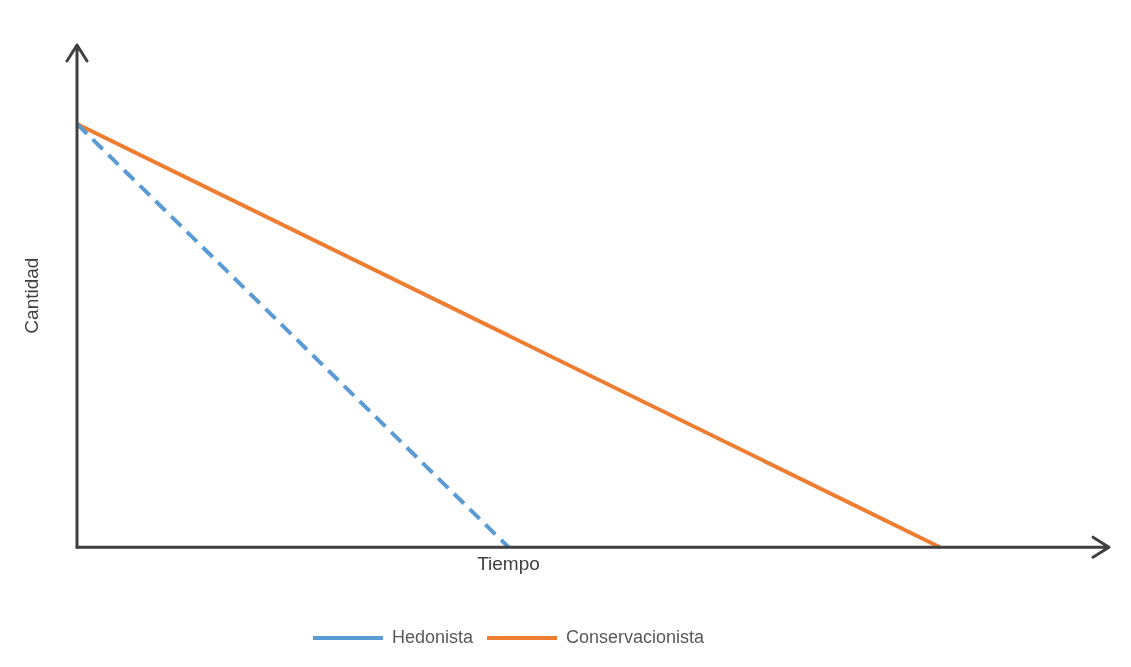 The width and height of the screenshot is (1131, 667). I want to click on y-axis-title: Cantidad, so click(32, 295).